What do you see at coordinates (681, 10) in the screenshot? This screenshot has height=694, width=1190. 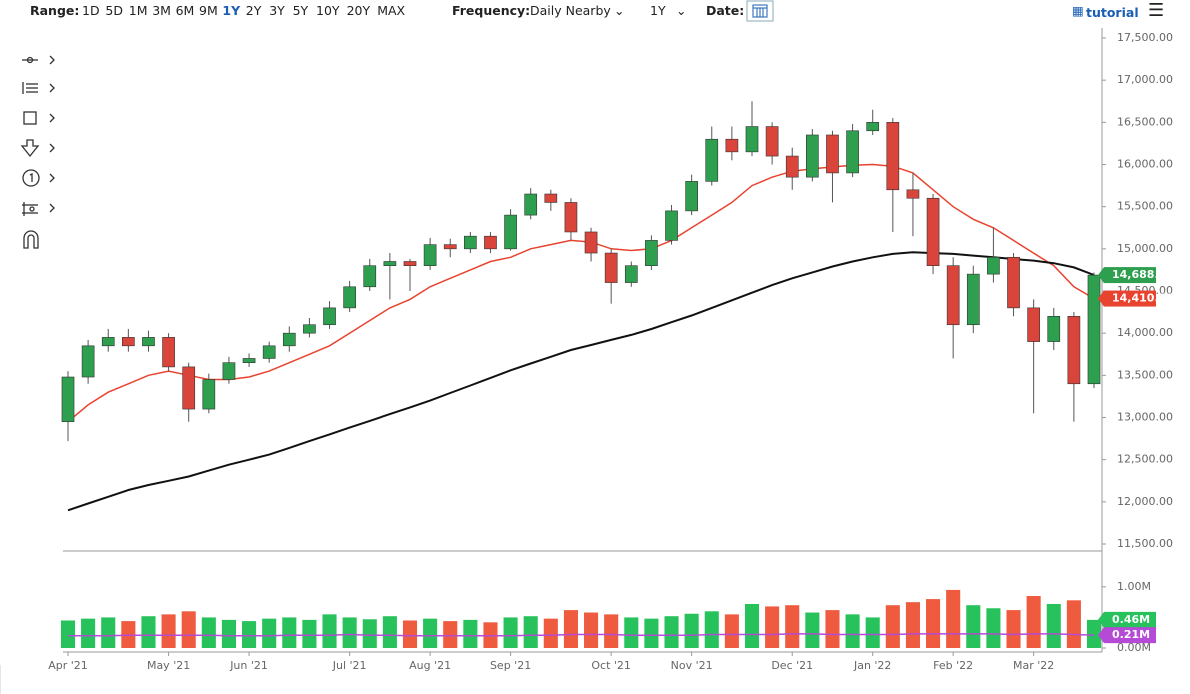 I see `chevron: ⌄` at bounding box center [681, 10].